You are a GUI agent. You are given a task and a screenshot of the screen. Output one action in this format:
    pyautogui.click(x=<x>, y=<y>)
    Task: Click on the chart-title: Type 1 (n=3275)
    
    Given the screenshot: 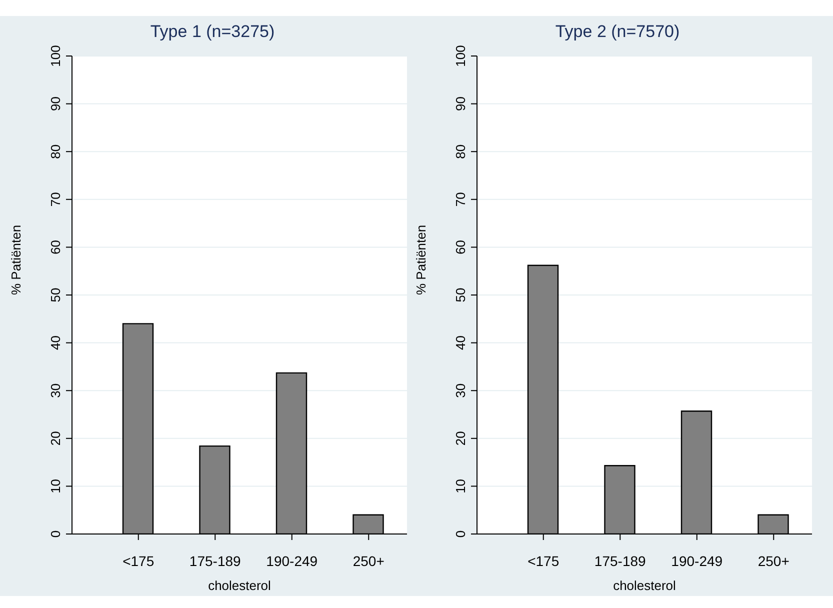 What is the action you would take?
    pyautogui.click(x=212, y=32)
    